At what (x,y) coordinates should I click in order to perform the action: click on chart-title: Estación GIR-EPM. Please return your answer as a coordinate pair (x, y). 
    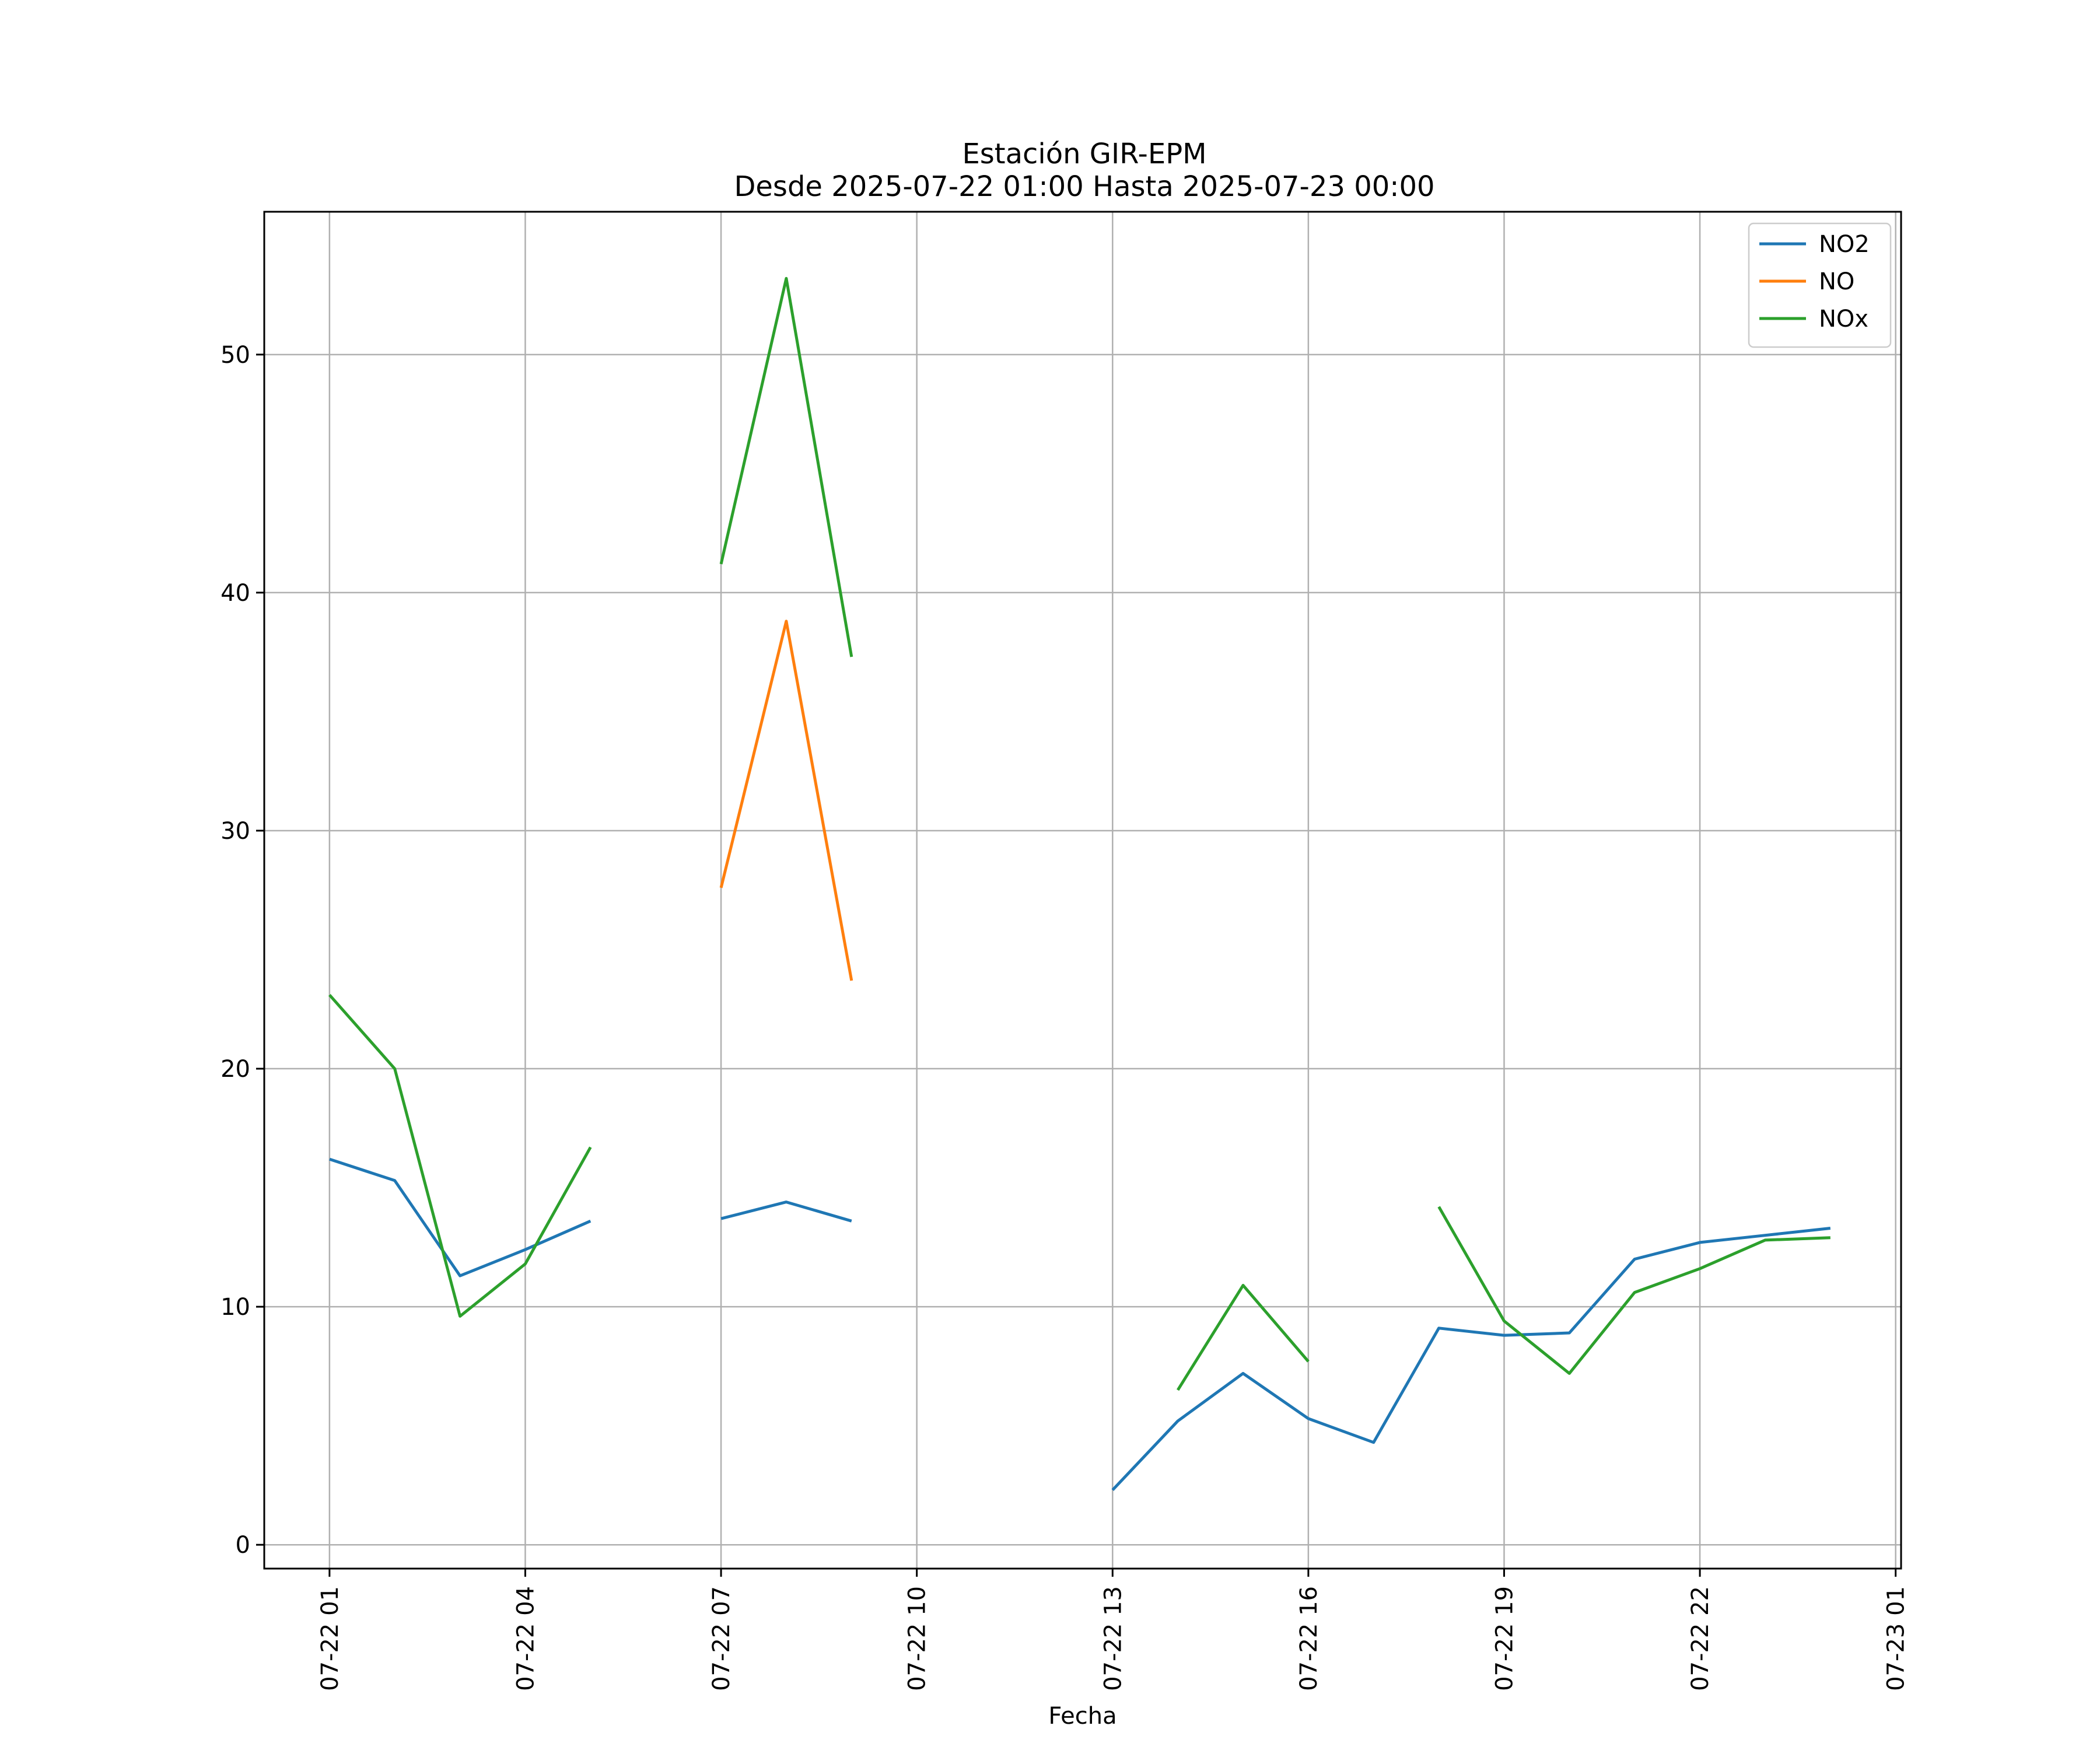
    Looking at the image, I should click on (1084, 154).